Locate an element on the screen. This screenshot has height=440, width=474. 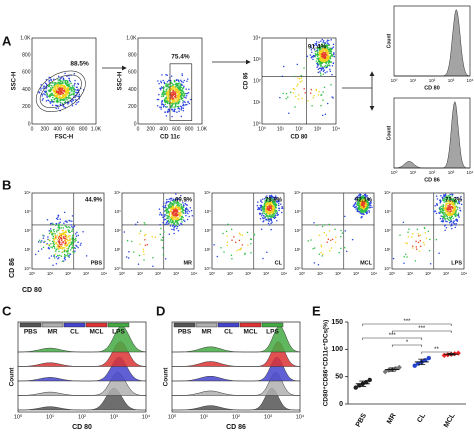
y-tick-label: 10² is located at coordinates (207, 230).